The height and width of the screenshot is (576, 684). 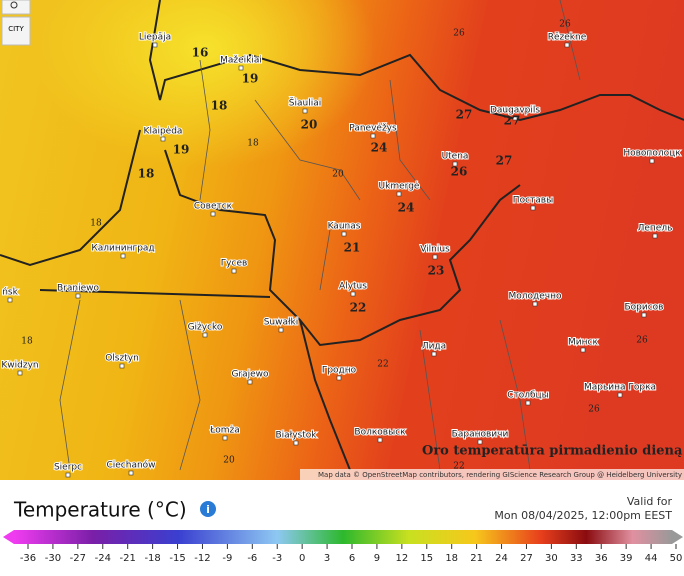 I want to click on city-label: Šiauliai, so click(x=305, y=103).